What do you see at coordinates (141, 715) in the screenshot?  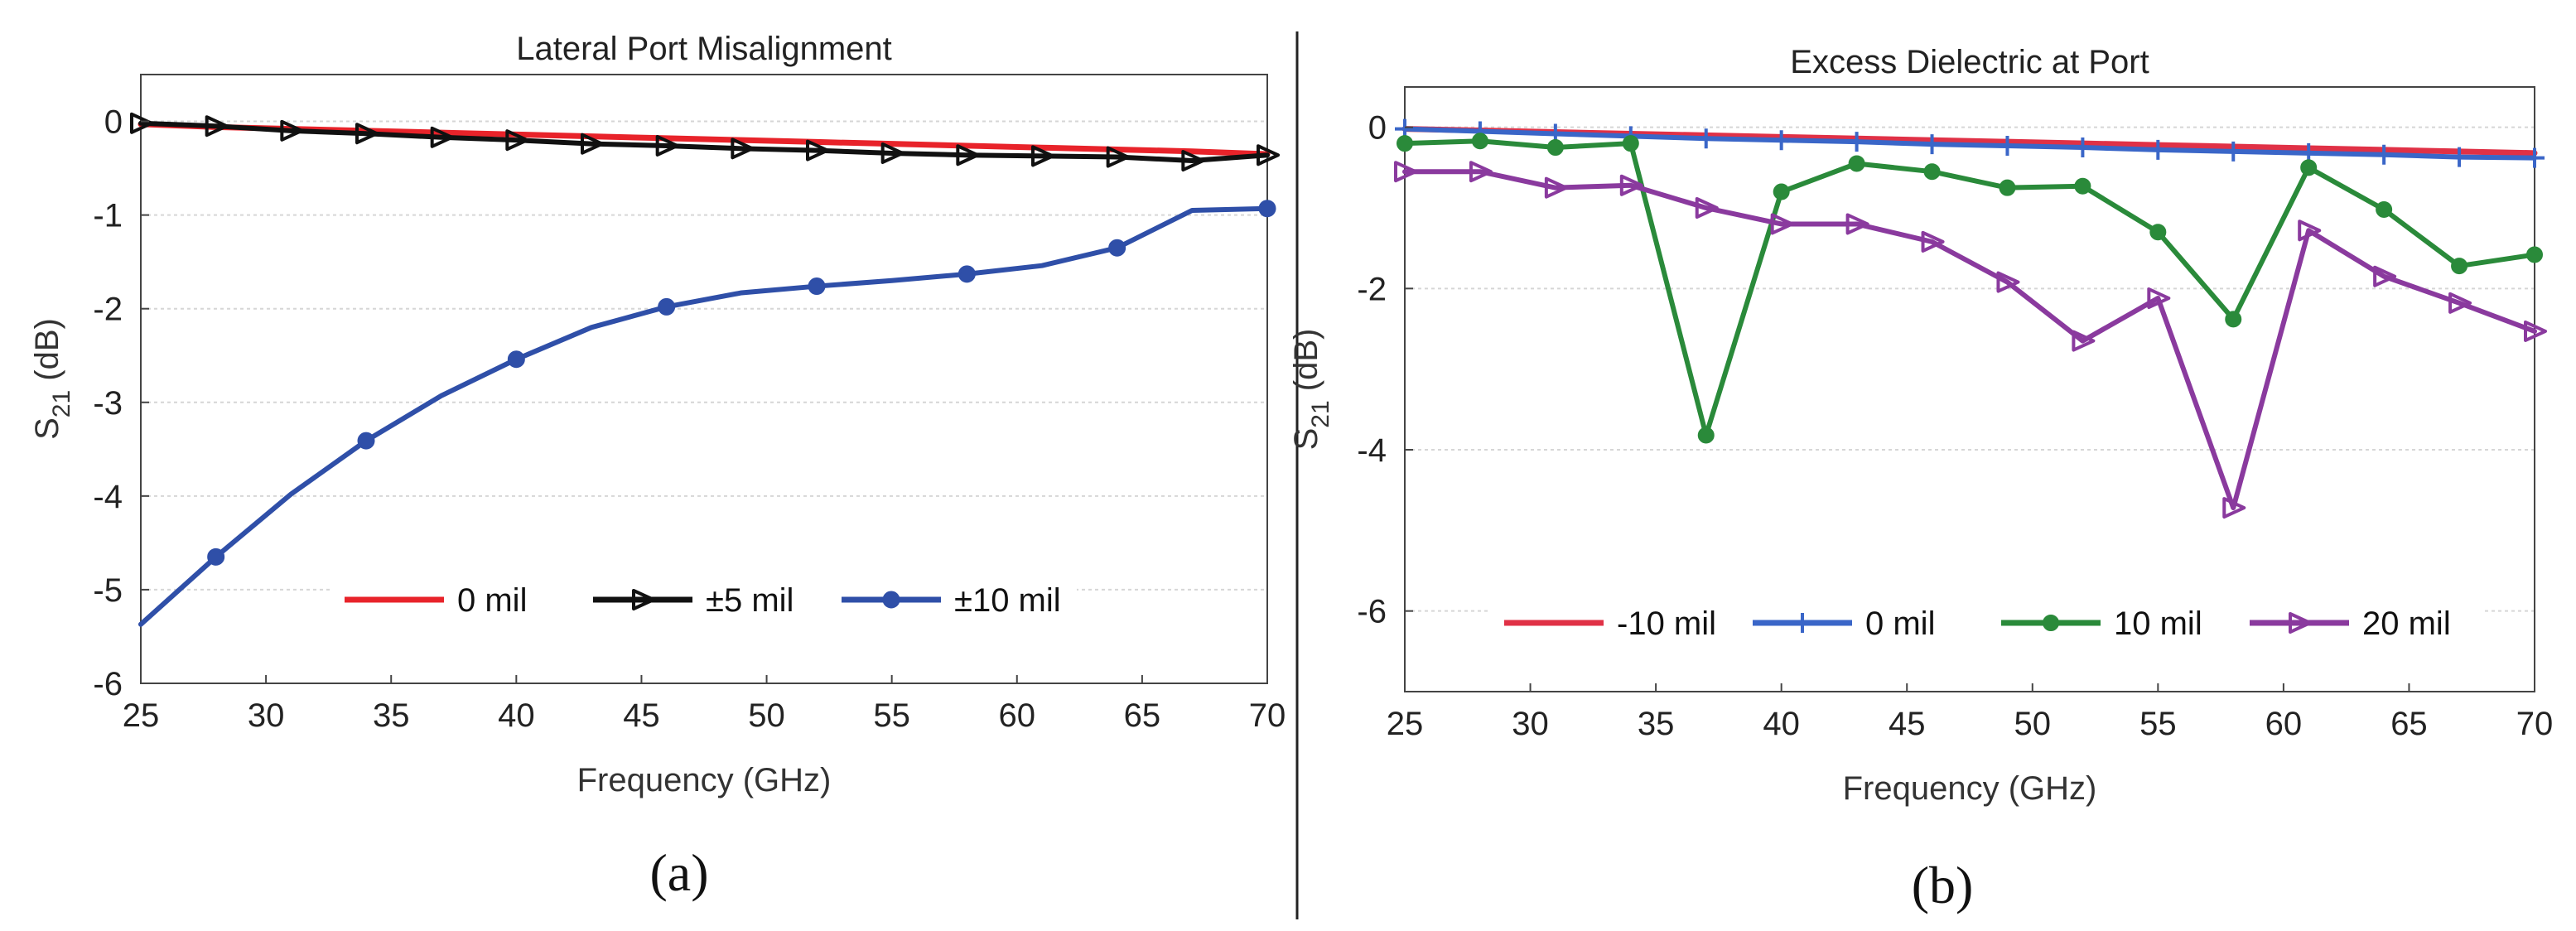 I see `x-tick-label: 25` at bounding box center [141, 715].